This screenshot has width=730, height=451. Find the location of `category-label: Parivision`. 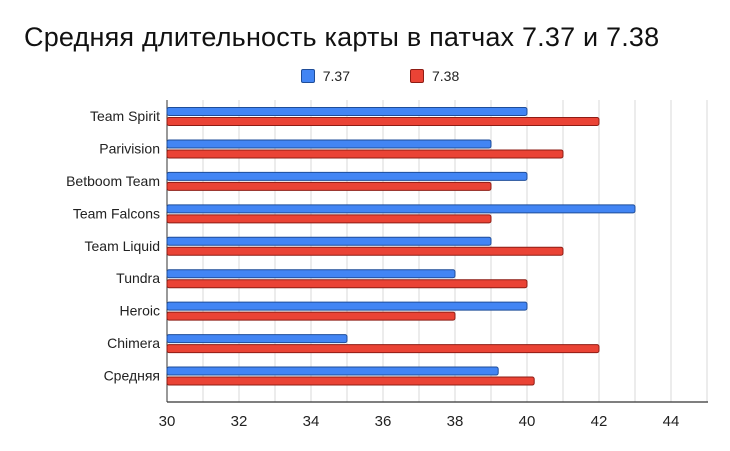

category-label: Parivision is located at coordinates (129, 148).